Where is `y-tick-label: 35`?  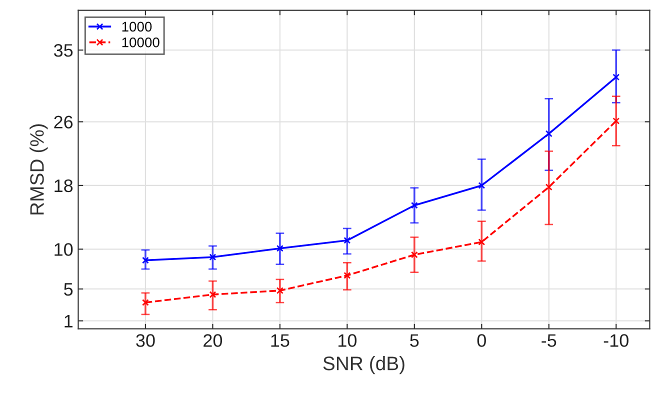
y-tick-label: 35 is located at coordinates (63, 50).